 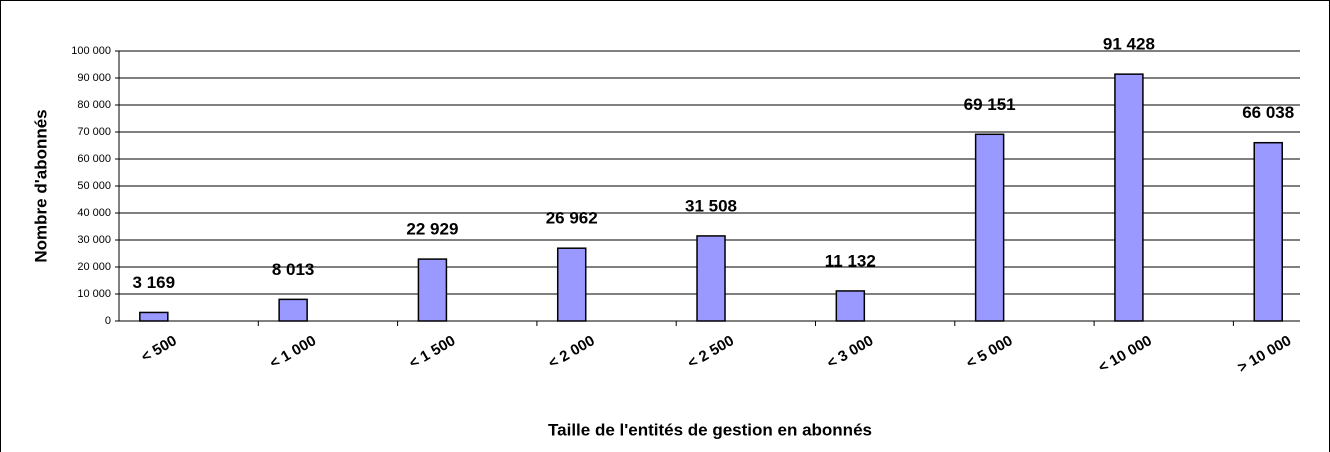 What do you see at coordinates (293, 269) in the screenshot?
I see `value-label: 8 013` at bounding box center [293, 269].